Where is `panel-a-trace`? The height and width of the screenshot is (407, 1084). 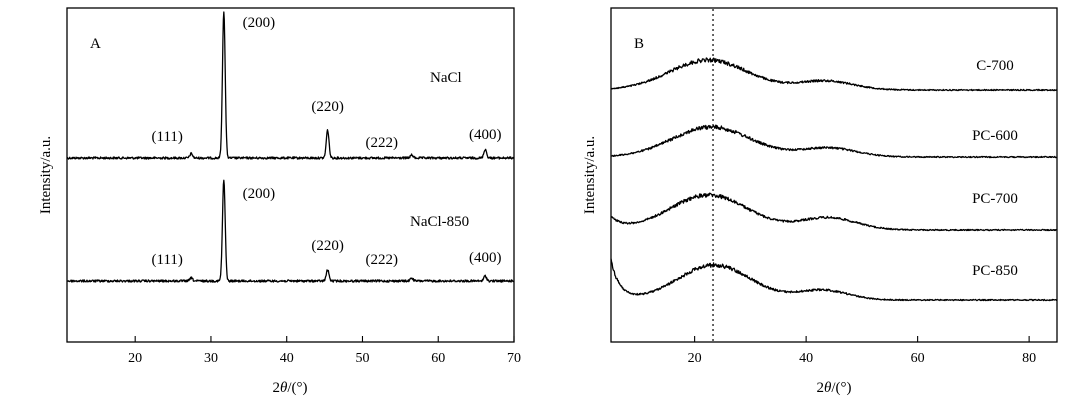
panel-a-trace is located at coordinates (290, 231).